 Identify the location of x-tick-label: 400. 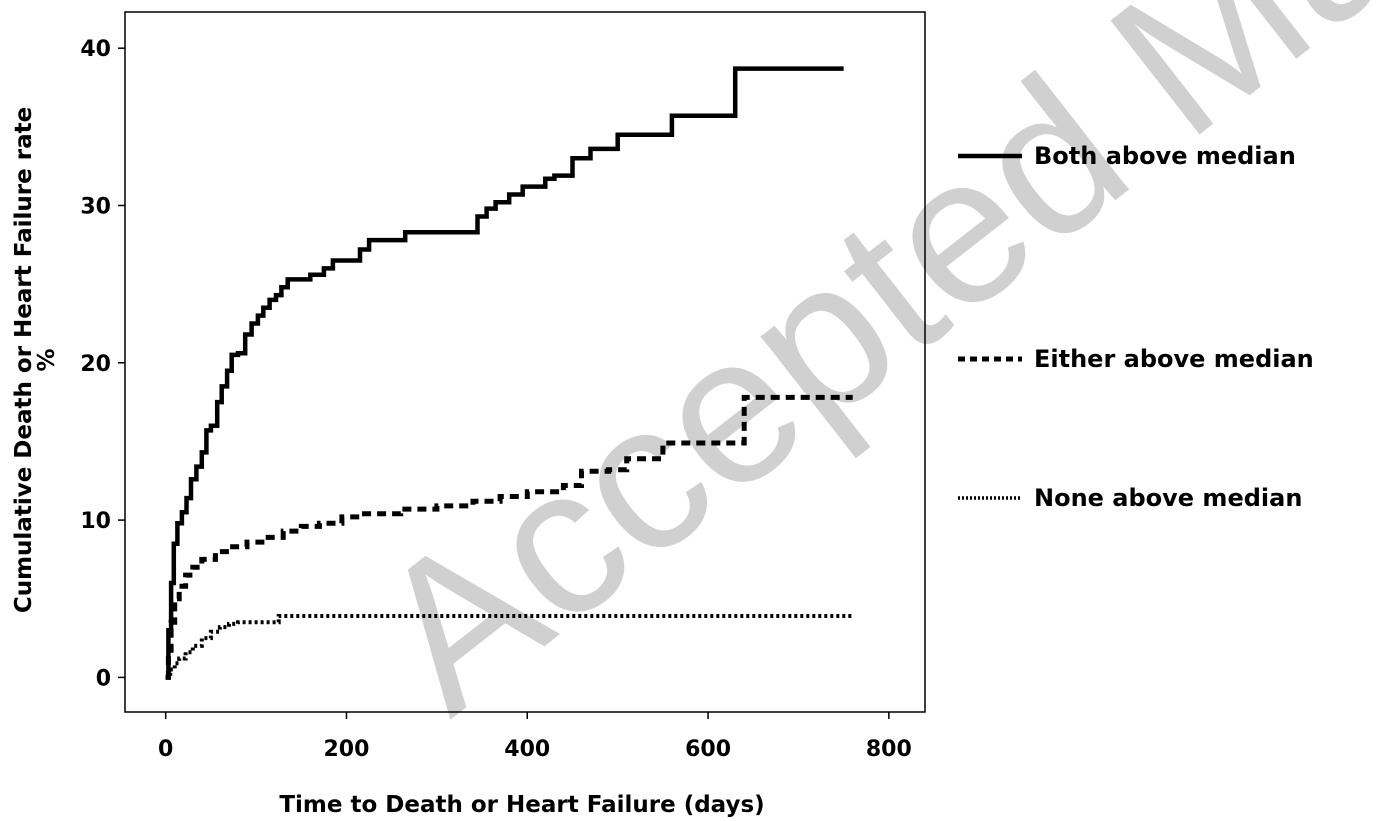
(527, 749).